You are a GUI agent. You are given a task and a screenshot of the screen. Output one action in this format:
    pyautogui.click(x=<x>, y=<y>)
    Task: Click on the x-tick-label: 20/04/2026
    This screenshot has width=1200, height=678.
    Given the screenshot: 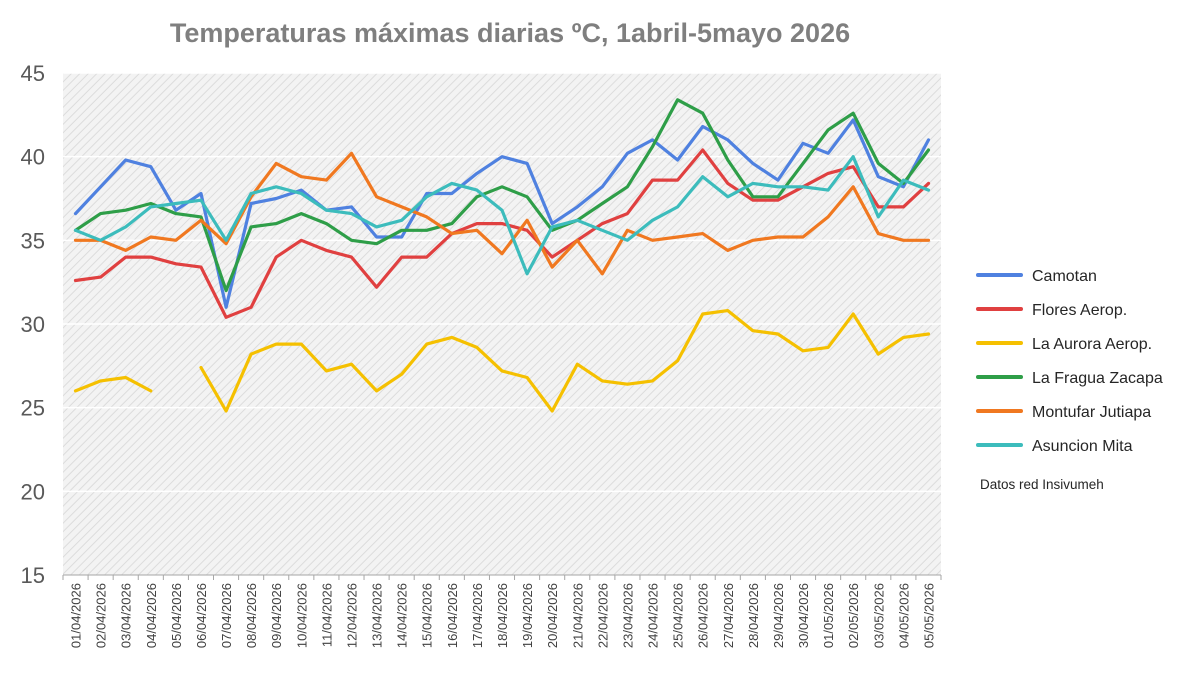 What is the action you would take?
    pyautogui.click(x=552, y=615)
    